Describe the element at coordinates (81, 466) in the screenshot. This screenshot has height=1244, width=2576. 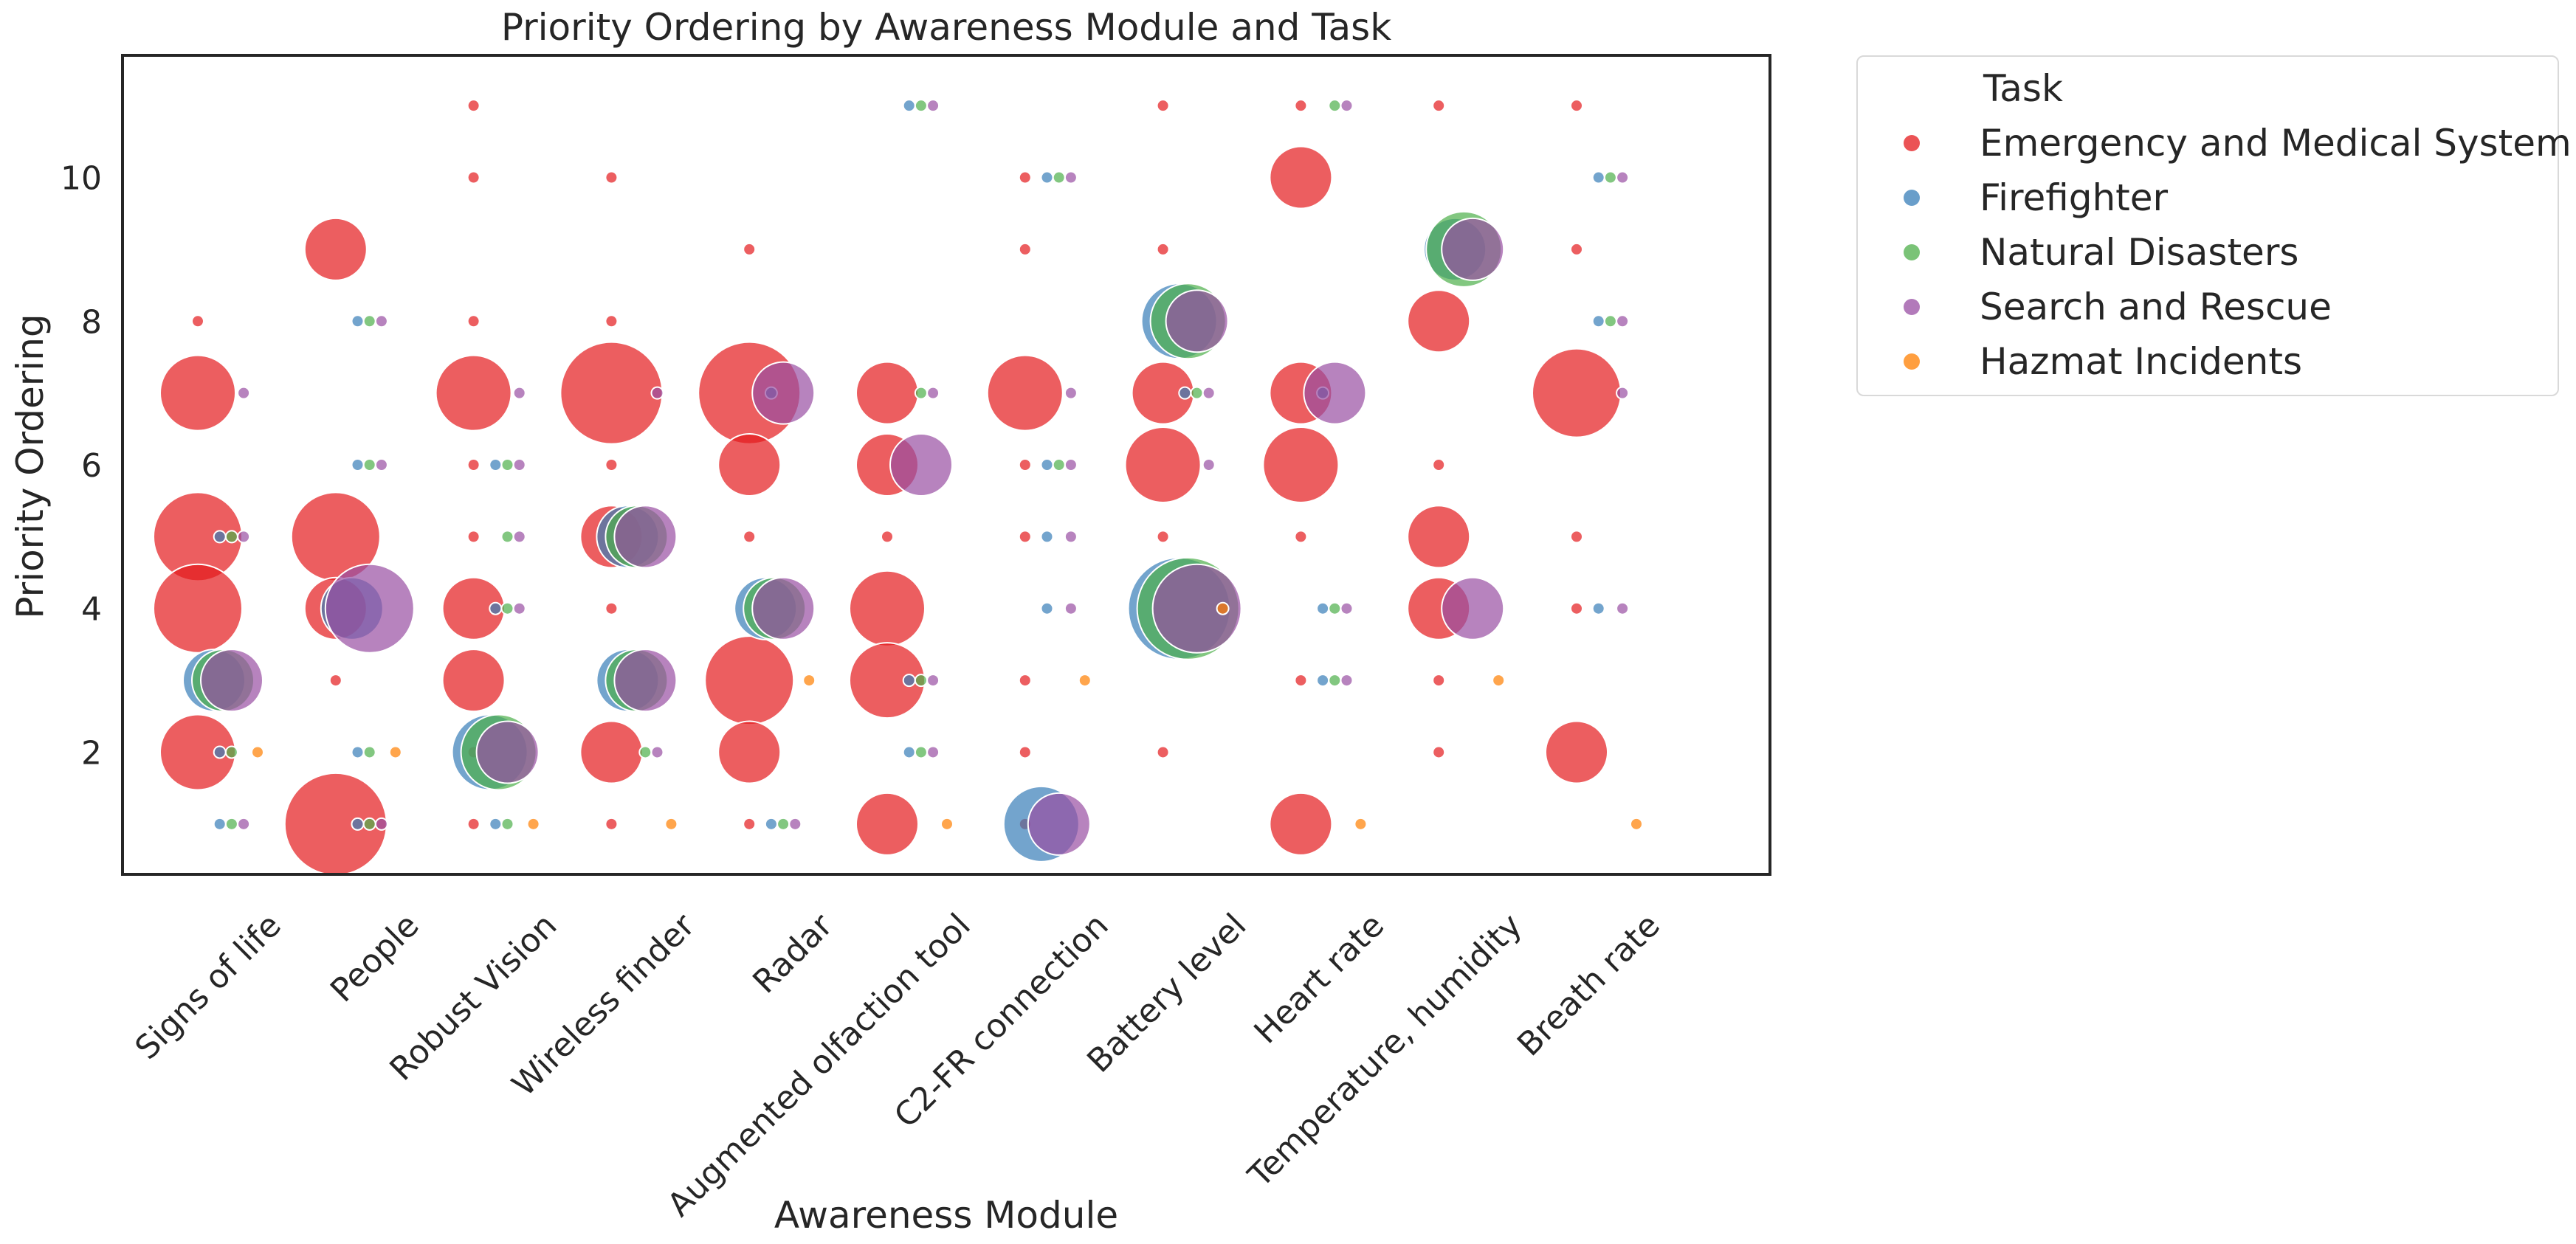
I see `y-axis: 2 4 6 8 10` at that location.